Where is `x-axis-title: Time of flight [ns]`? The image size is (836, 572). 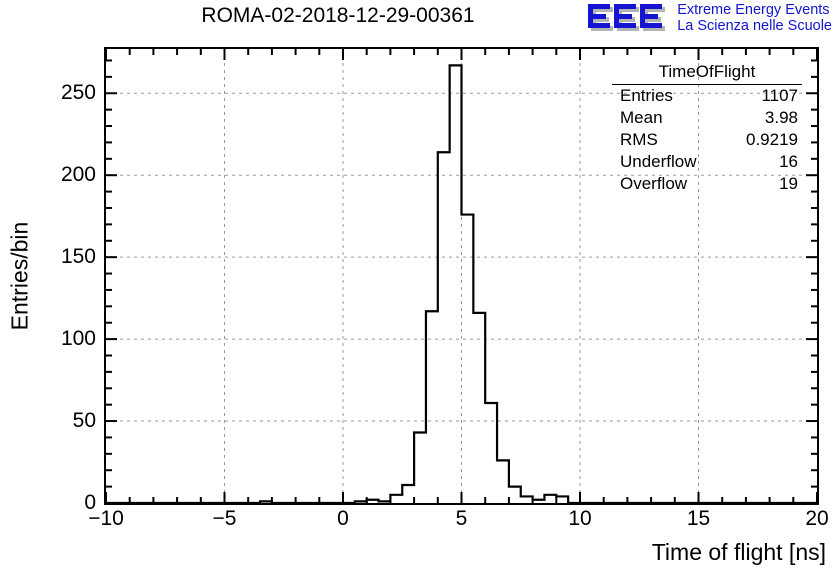 x-axis-title: Time of flight [ns] is located at coordinates (738, 552).